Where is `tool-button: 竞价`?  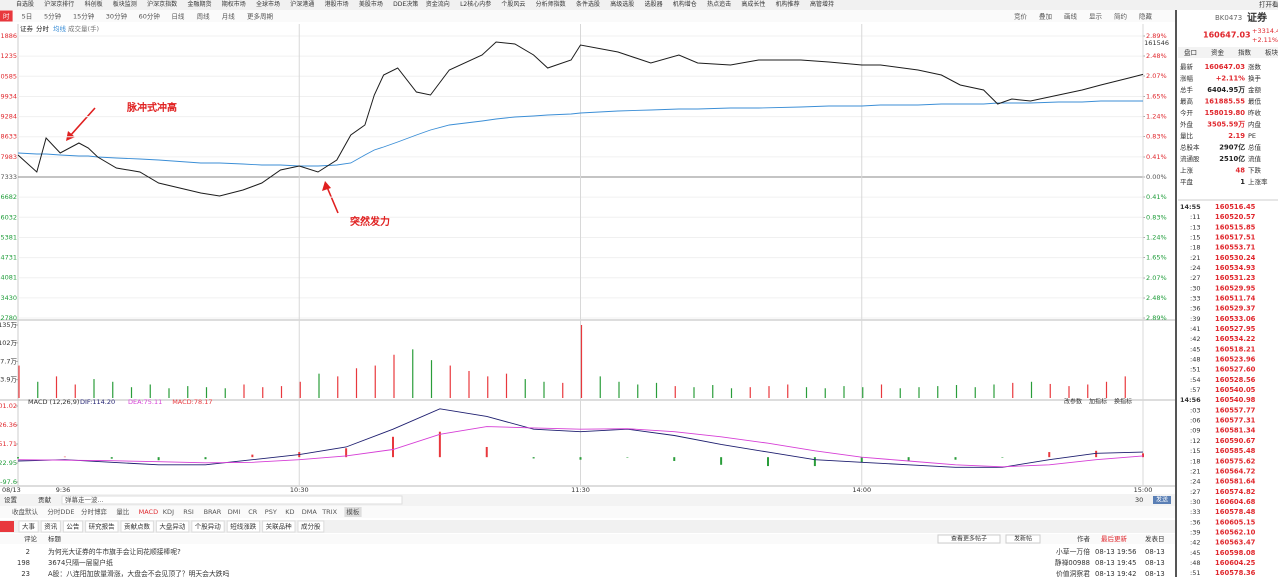 tool-button: 竞价 is located at coordinates (1021, 16).